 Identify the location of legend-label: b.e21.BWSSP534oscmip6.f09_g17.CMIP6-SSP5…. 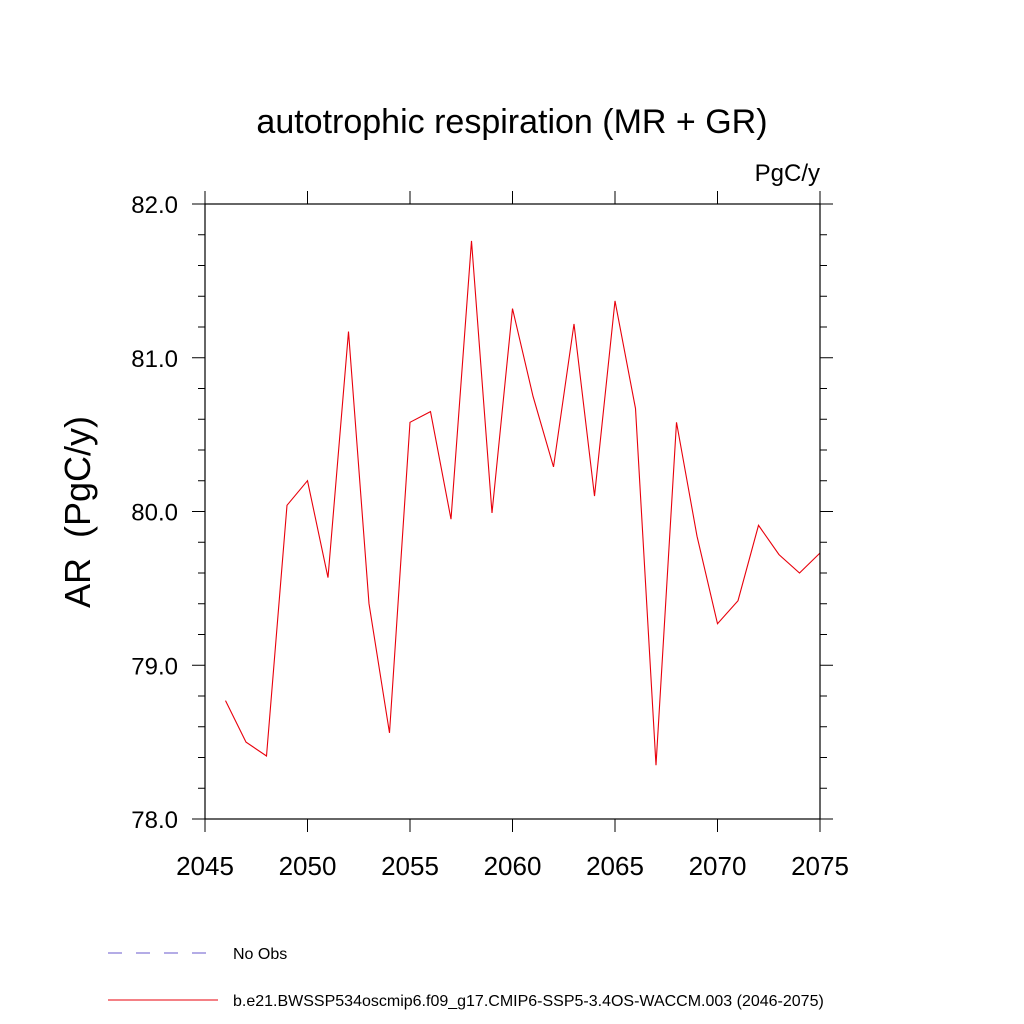
(528, 1001).